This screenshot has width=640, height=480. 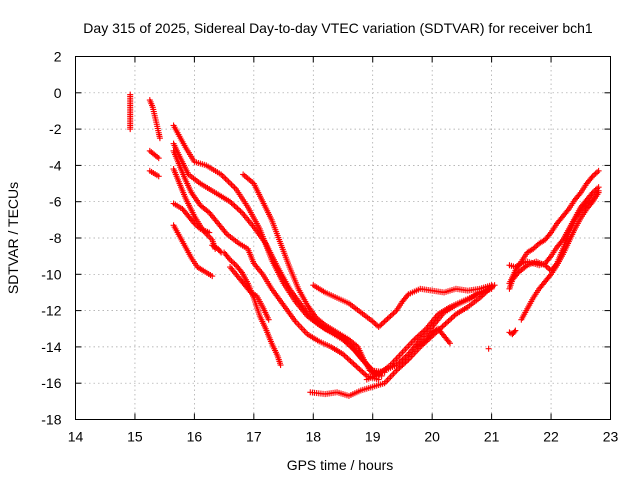 What do you see at coordinates (51, 274) in the screenshot?
I see `y-tick-label: -10` at bounding box center [51, 274].